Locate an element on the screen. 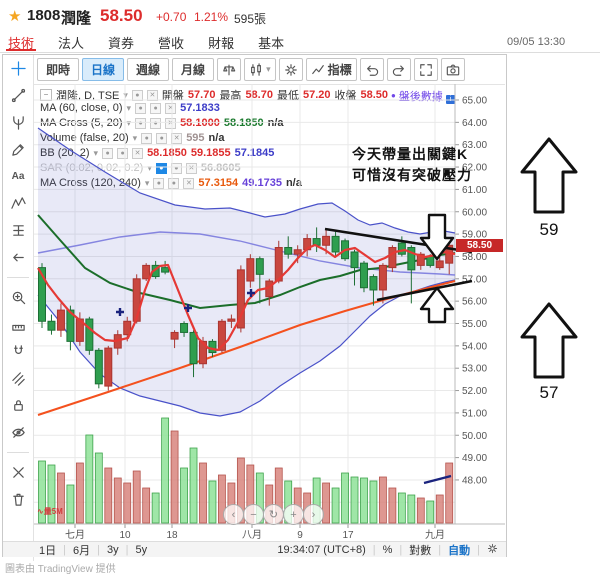 This screenshot has height=577, width=600. text-icon: Aa is located at coordinates (18, 176).